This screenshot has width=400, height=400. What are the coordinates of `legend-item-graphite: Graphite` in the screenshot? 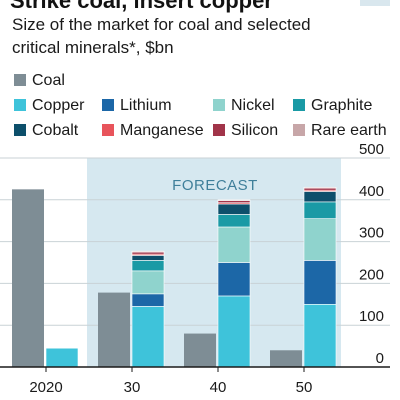 It's located at (332, 105).